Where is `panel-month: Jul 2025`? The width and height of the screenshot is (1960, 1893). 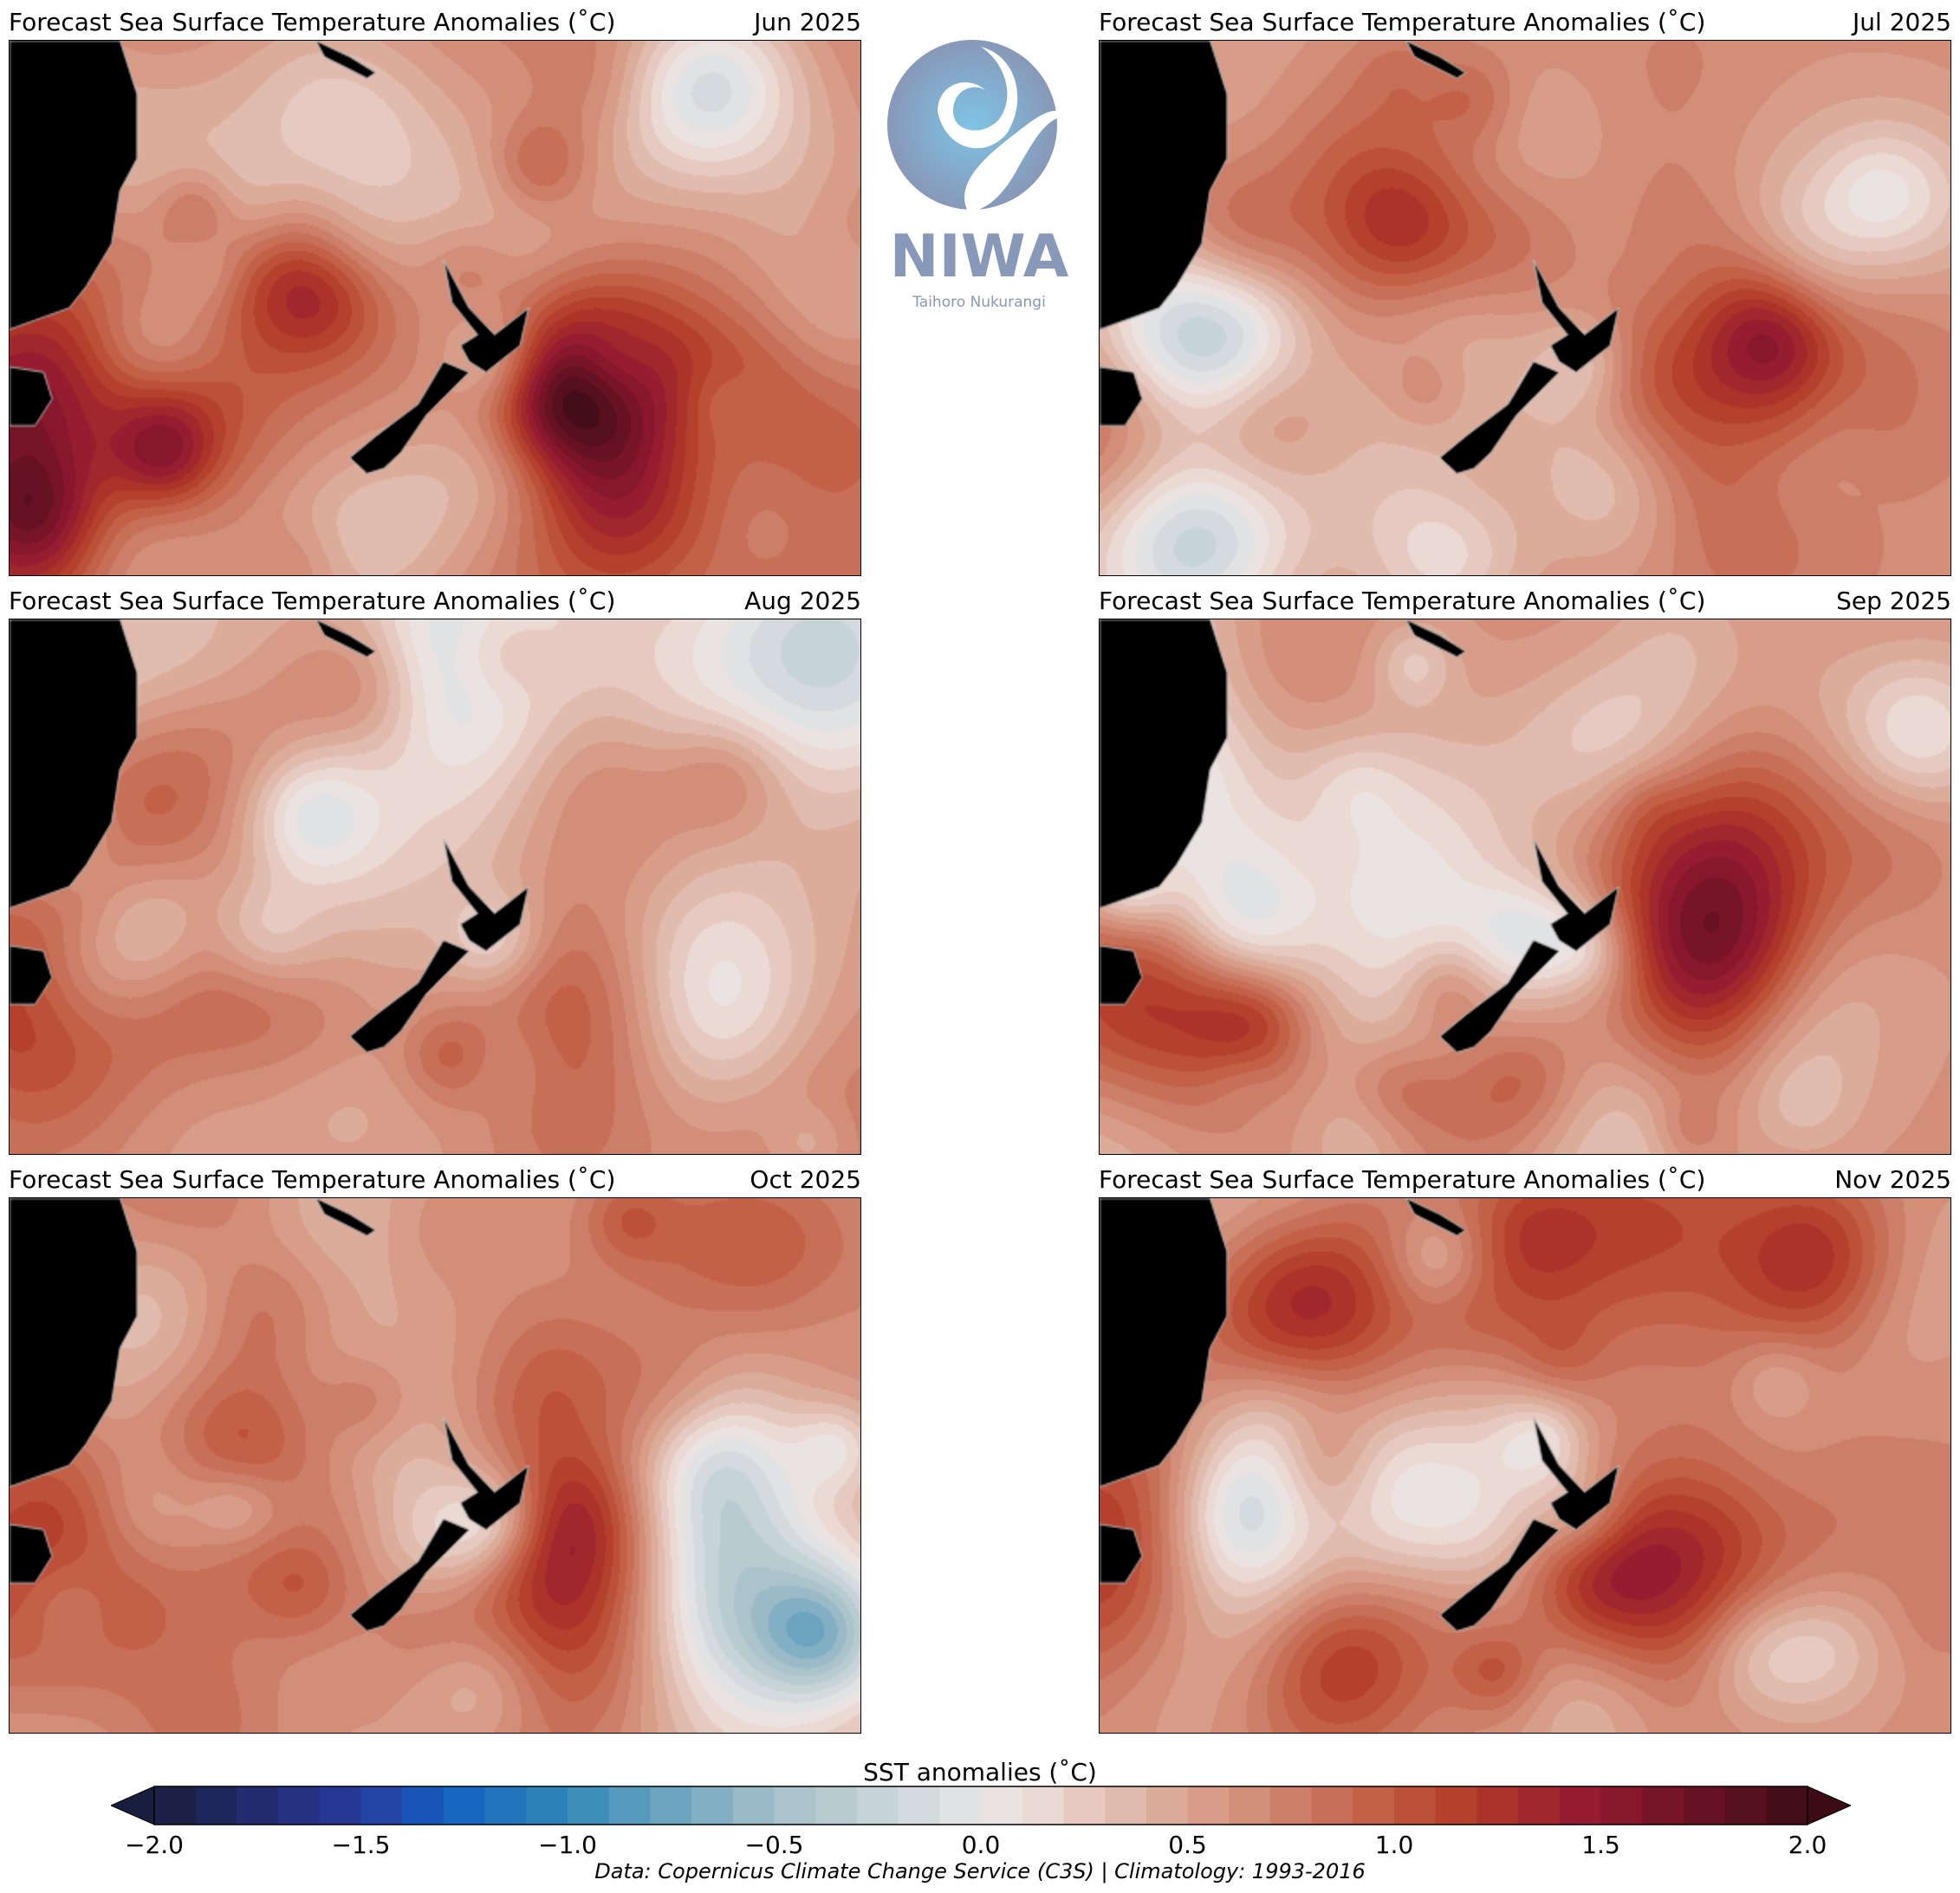 panel-month: Jul 2025 is located at coordinates (1902, 22).